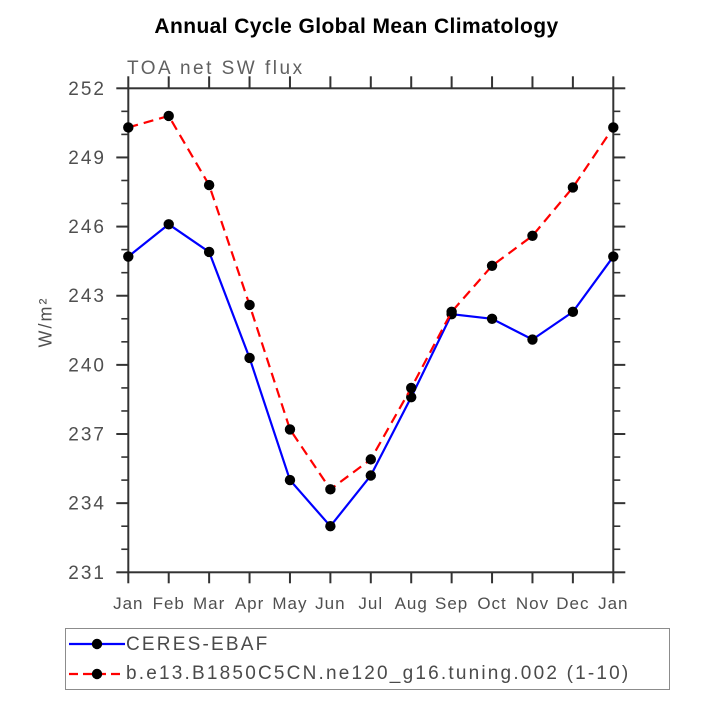  I want to click on y-tick-label: 234, so click(87, 504).